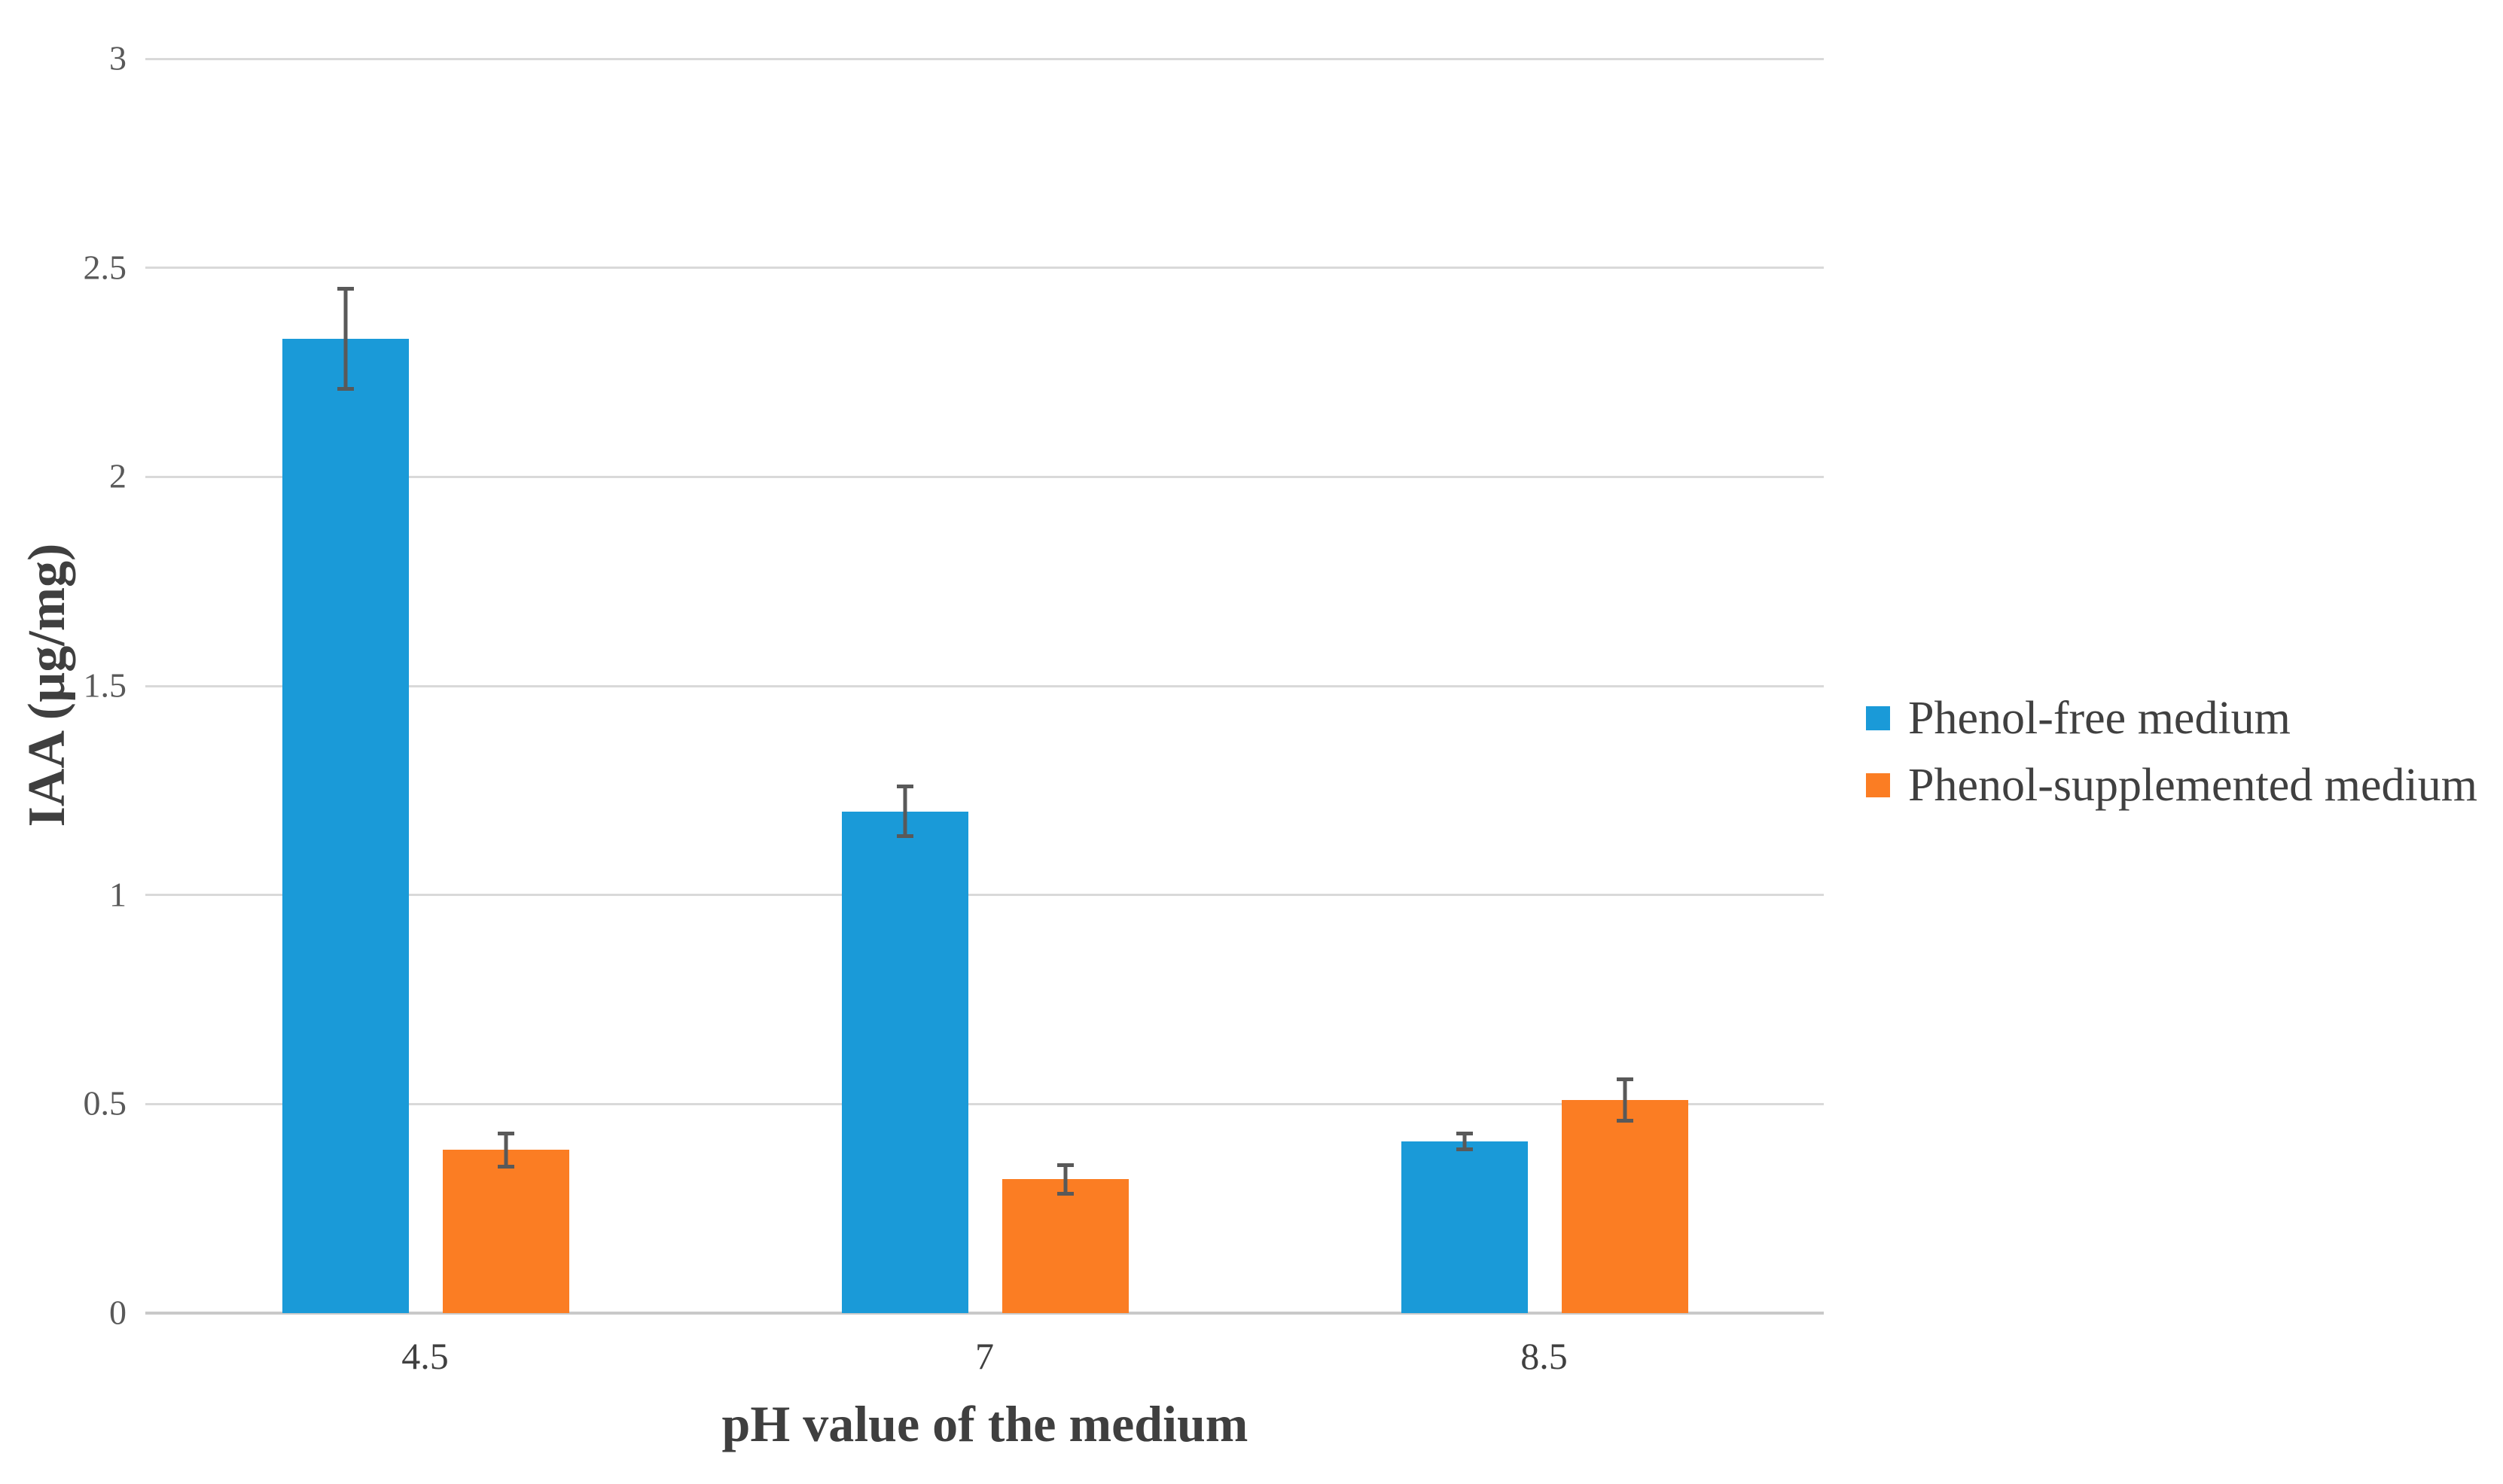 The image size is (2503, 1484). Describe the element at coordinates (1544, 1356) in the screenshot. I see `x-axis-category-label: 8.5` at that location.